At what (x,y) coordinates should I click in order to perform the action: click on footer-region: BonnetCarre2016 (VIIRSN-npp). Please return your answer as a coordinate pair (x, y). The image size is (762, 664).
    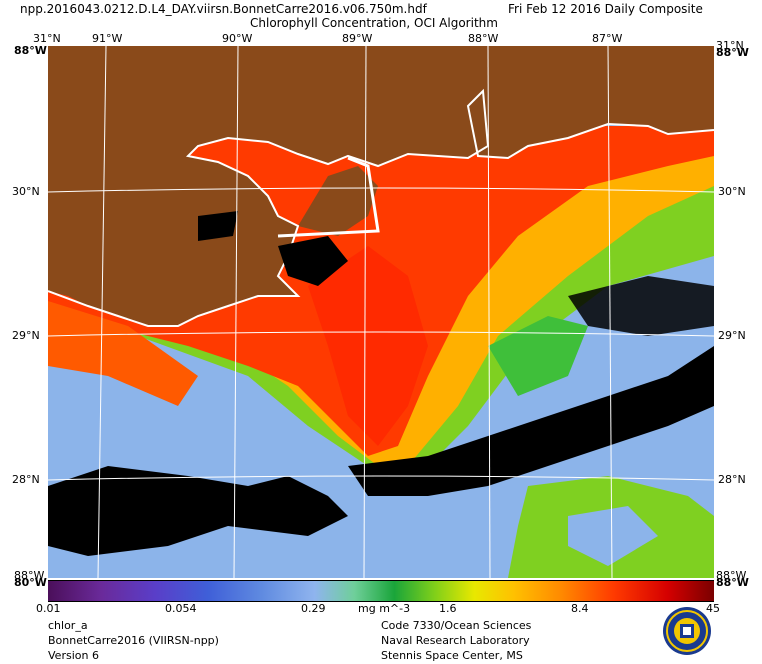
    Looking at the image, I should click on (133, 640).